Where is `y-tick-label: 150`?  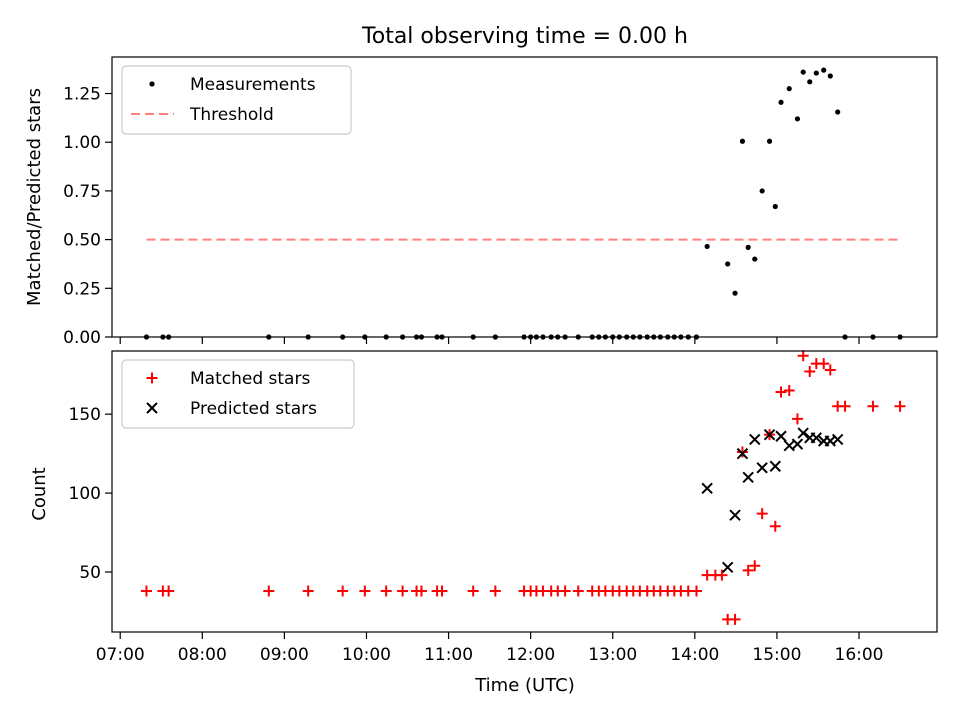 y-tick-label: 150 is located at coordinates (85, 415).